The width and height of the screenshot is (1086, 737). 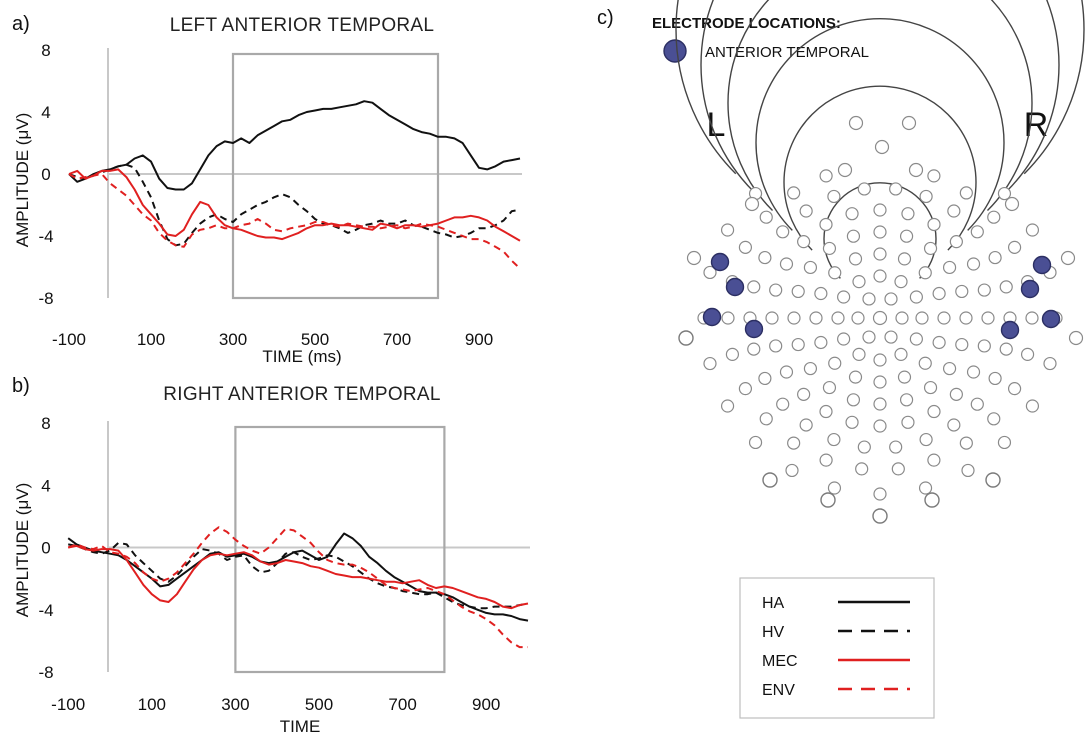 What do you see at coordinates (773, 632) in the screenshot?
I see `legend-label-hv: HV` at bounding box center [773, 632].